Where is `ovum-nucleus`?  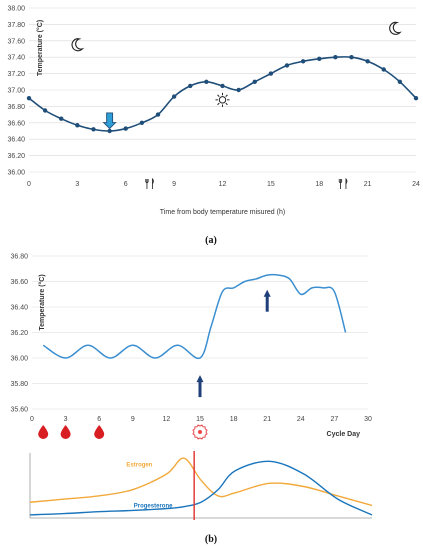
ovum-nucleus is located at coordinates (200, 432).